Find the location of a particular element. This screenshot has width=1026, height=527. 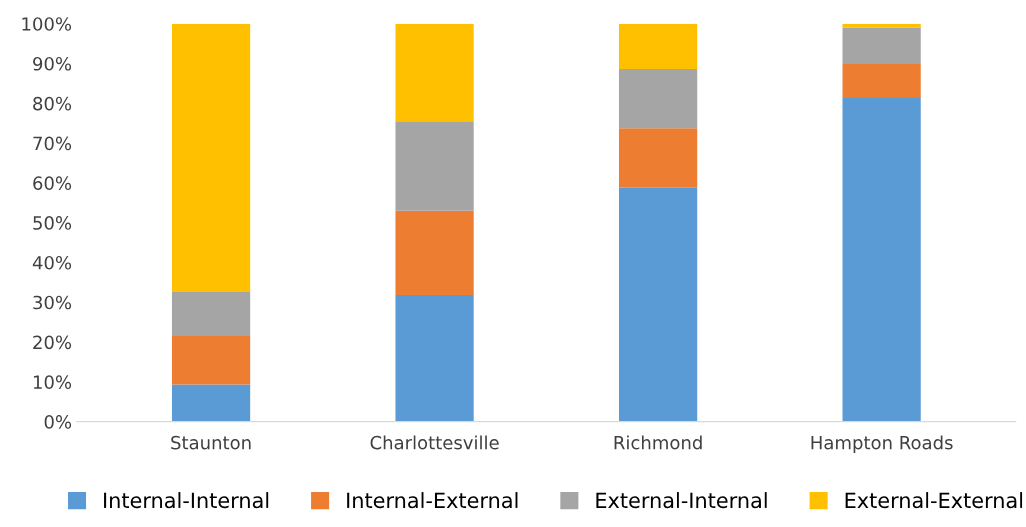

legend-label: External-Internal is located at coordinates (681, 500).